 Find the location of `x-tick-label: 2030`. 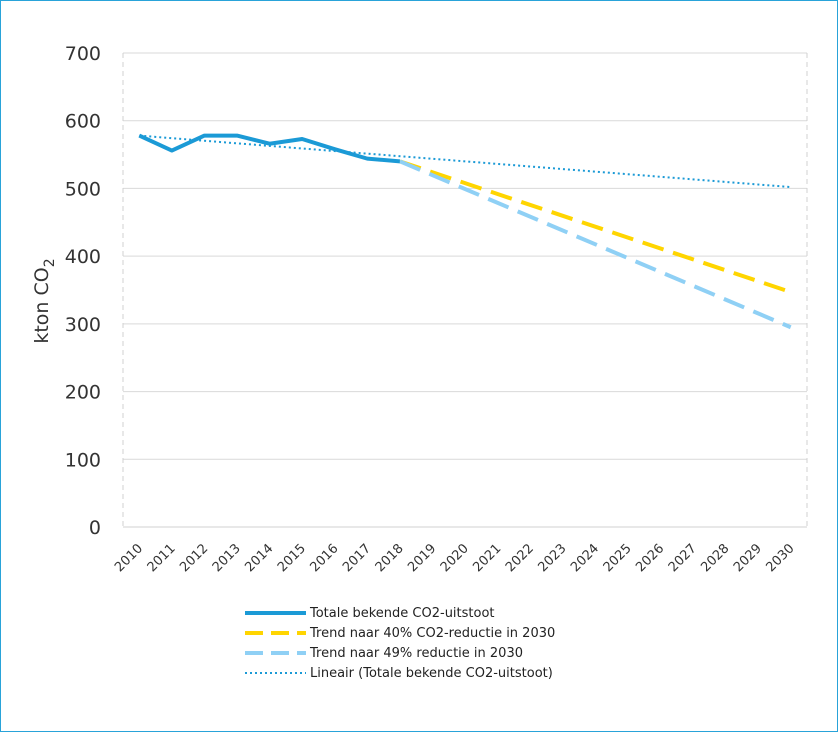

x-tick-label: 2030 is located at coordinates (781, 558).